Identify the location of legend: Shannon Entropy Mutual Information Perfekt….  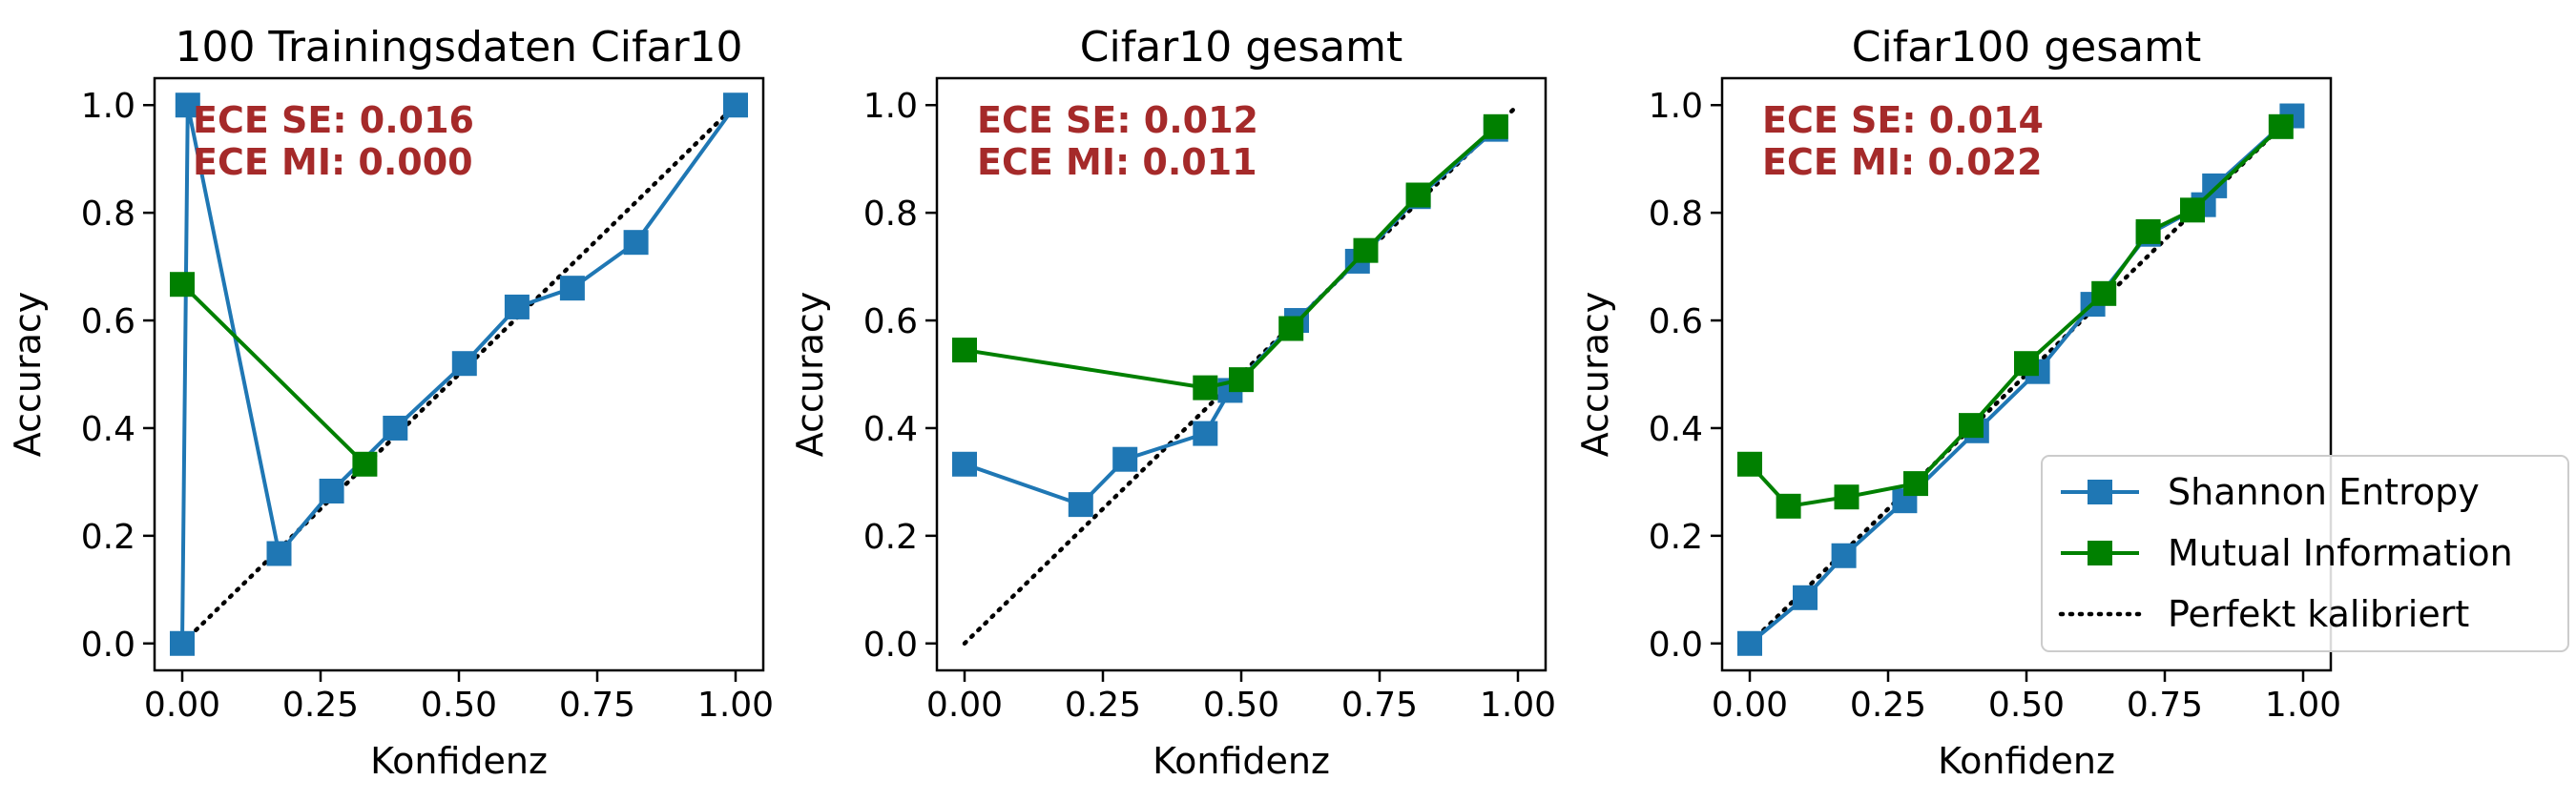
(2305, 553).